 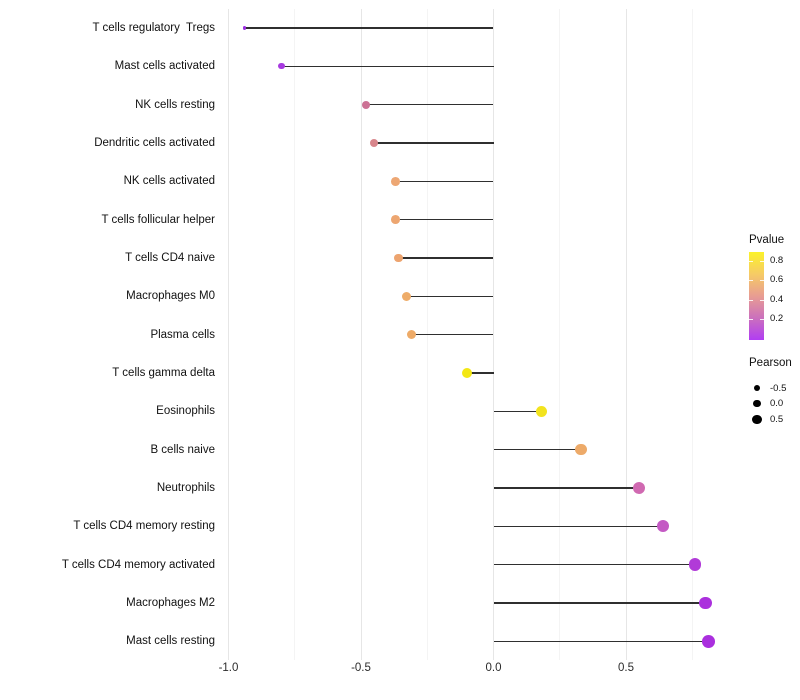 I want to click on pearson-size-label: 0.0, so click(x=777, y=403).